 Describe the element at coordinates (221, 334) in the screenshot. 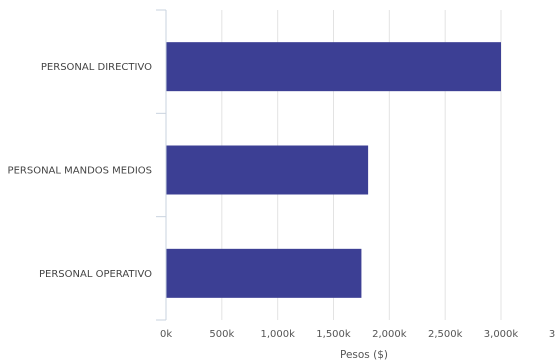

I see `x-tick-label: 500k` at that location.